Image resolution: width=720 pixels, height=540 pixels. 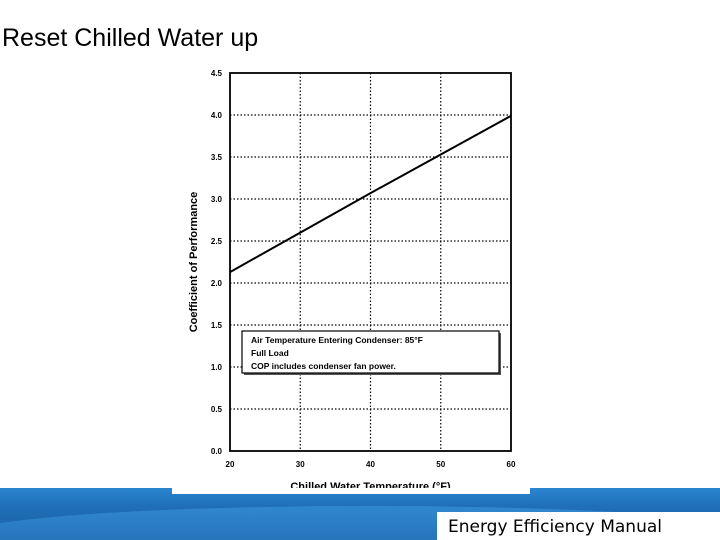 I want to click on chart-panel-base, so click(x=351, y=491).